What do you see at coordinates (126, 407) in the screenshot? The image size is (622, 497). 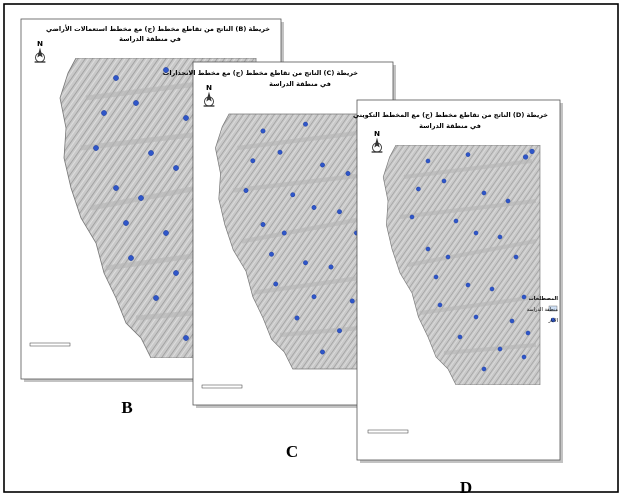 I see `panel-label: B` at bounding box center [126, 407].